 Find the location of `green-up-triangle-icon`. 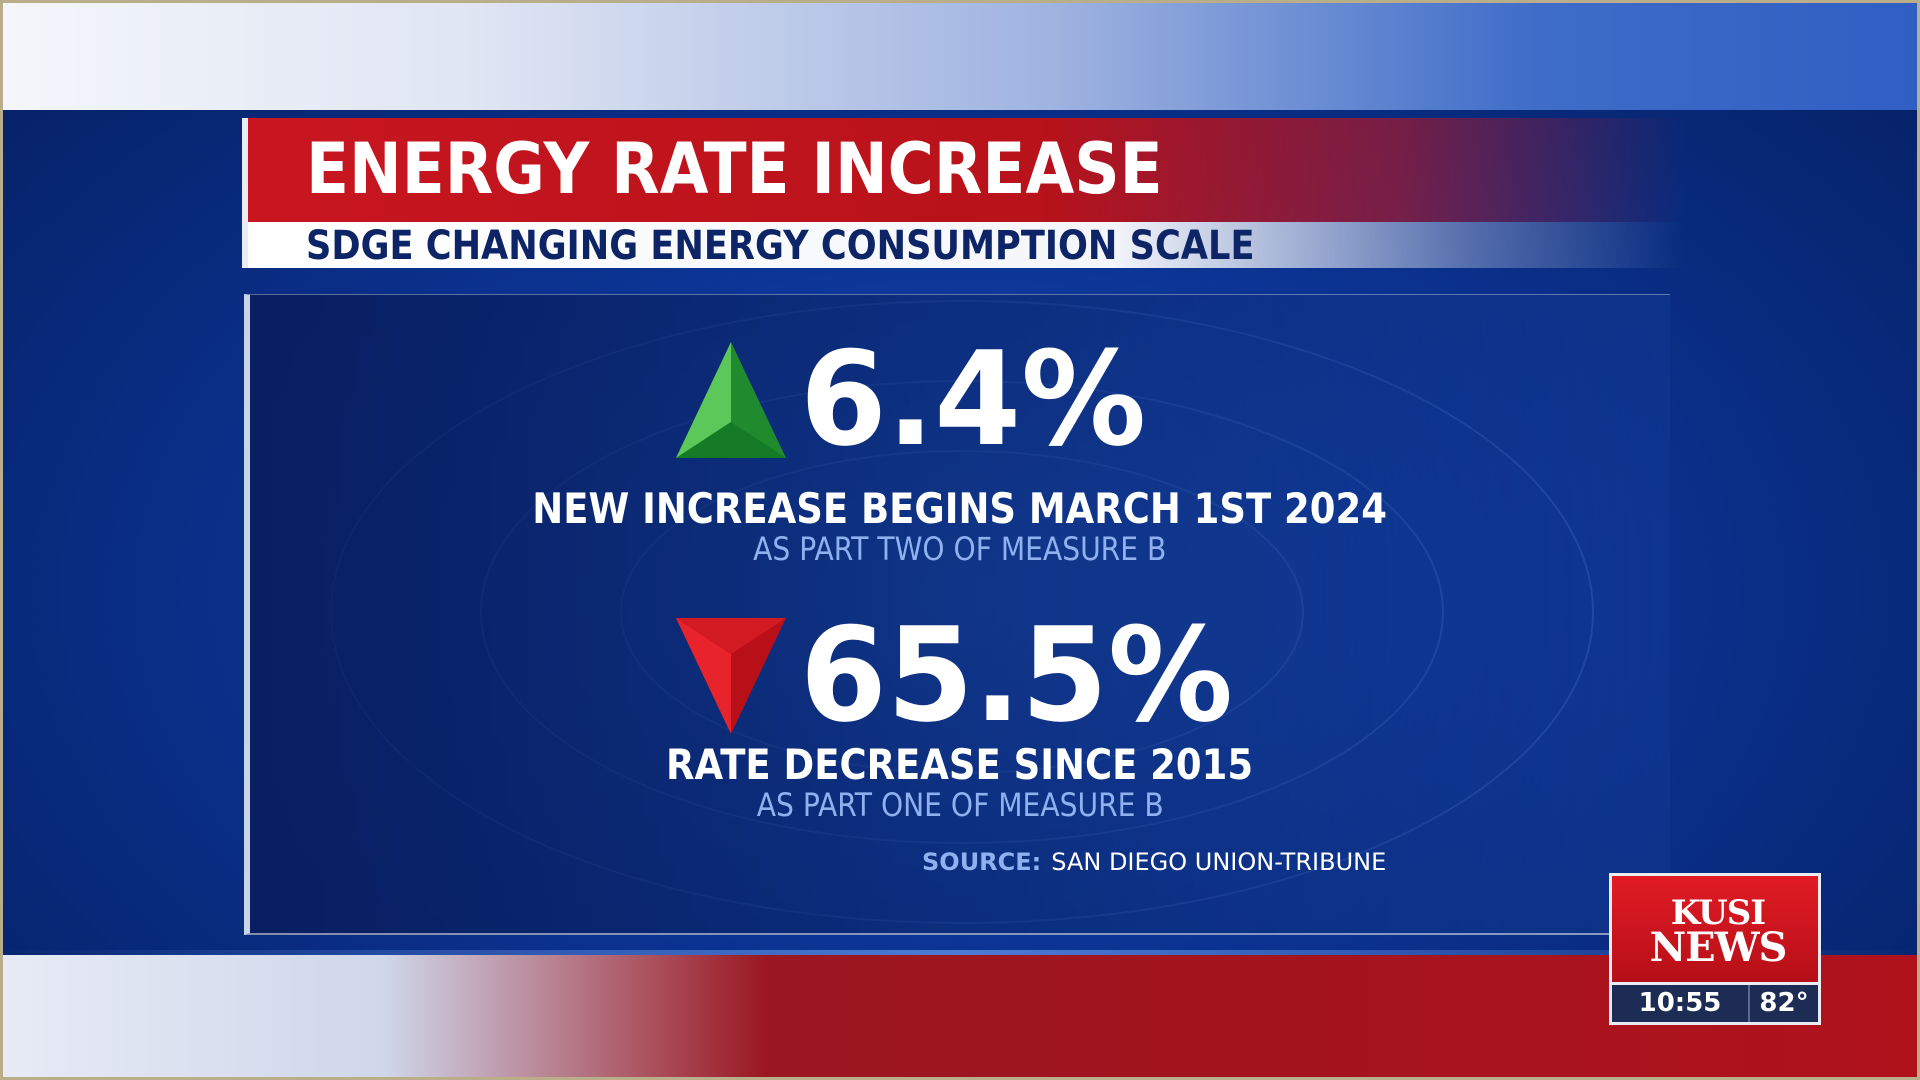

green-up-triangle-icon is located at coordinates (731, 400).